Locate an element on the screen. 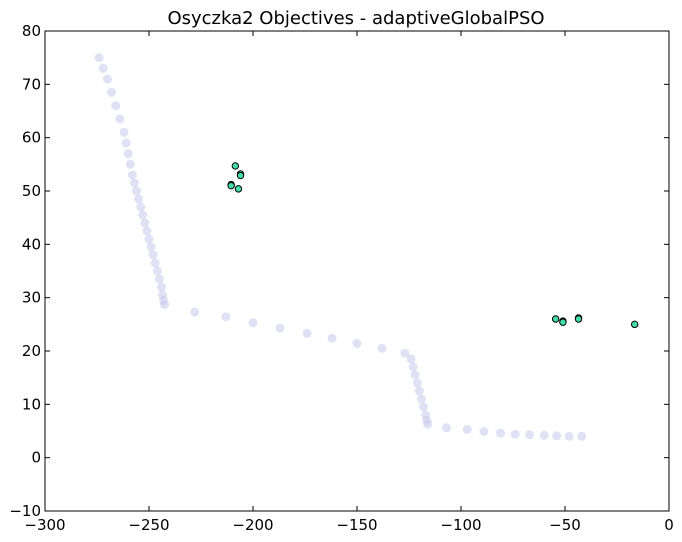 The image size is (682, 542). y-tick-label: 10 is located at coordinates (31, 404).